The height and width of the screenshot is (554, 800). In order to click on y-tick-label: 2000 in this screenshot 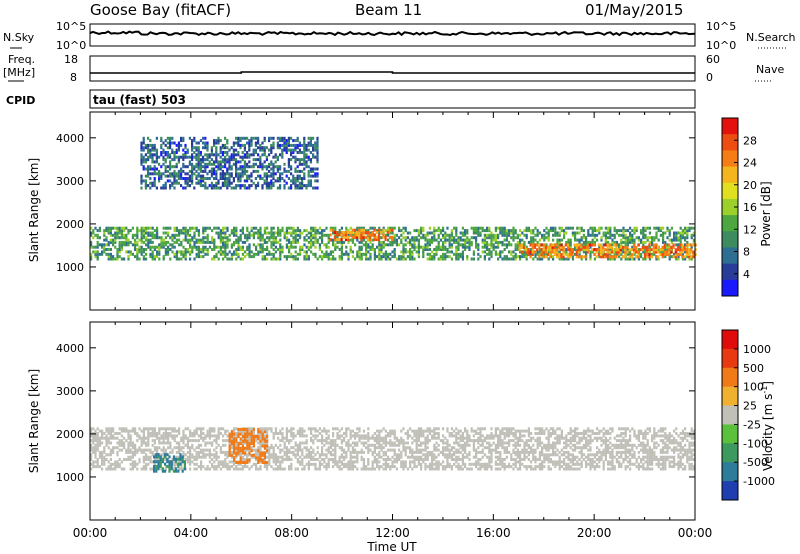, I will do `click(70, 224)`.